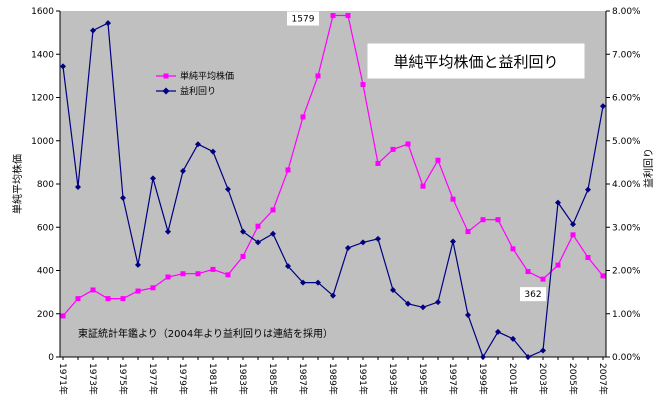 The height and width of the screenshot is (409, 663). I want to click on right-tick-label: 6.00%, so click(626, 99).